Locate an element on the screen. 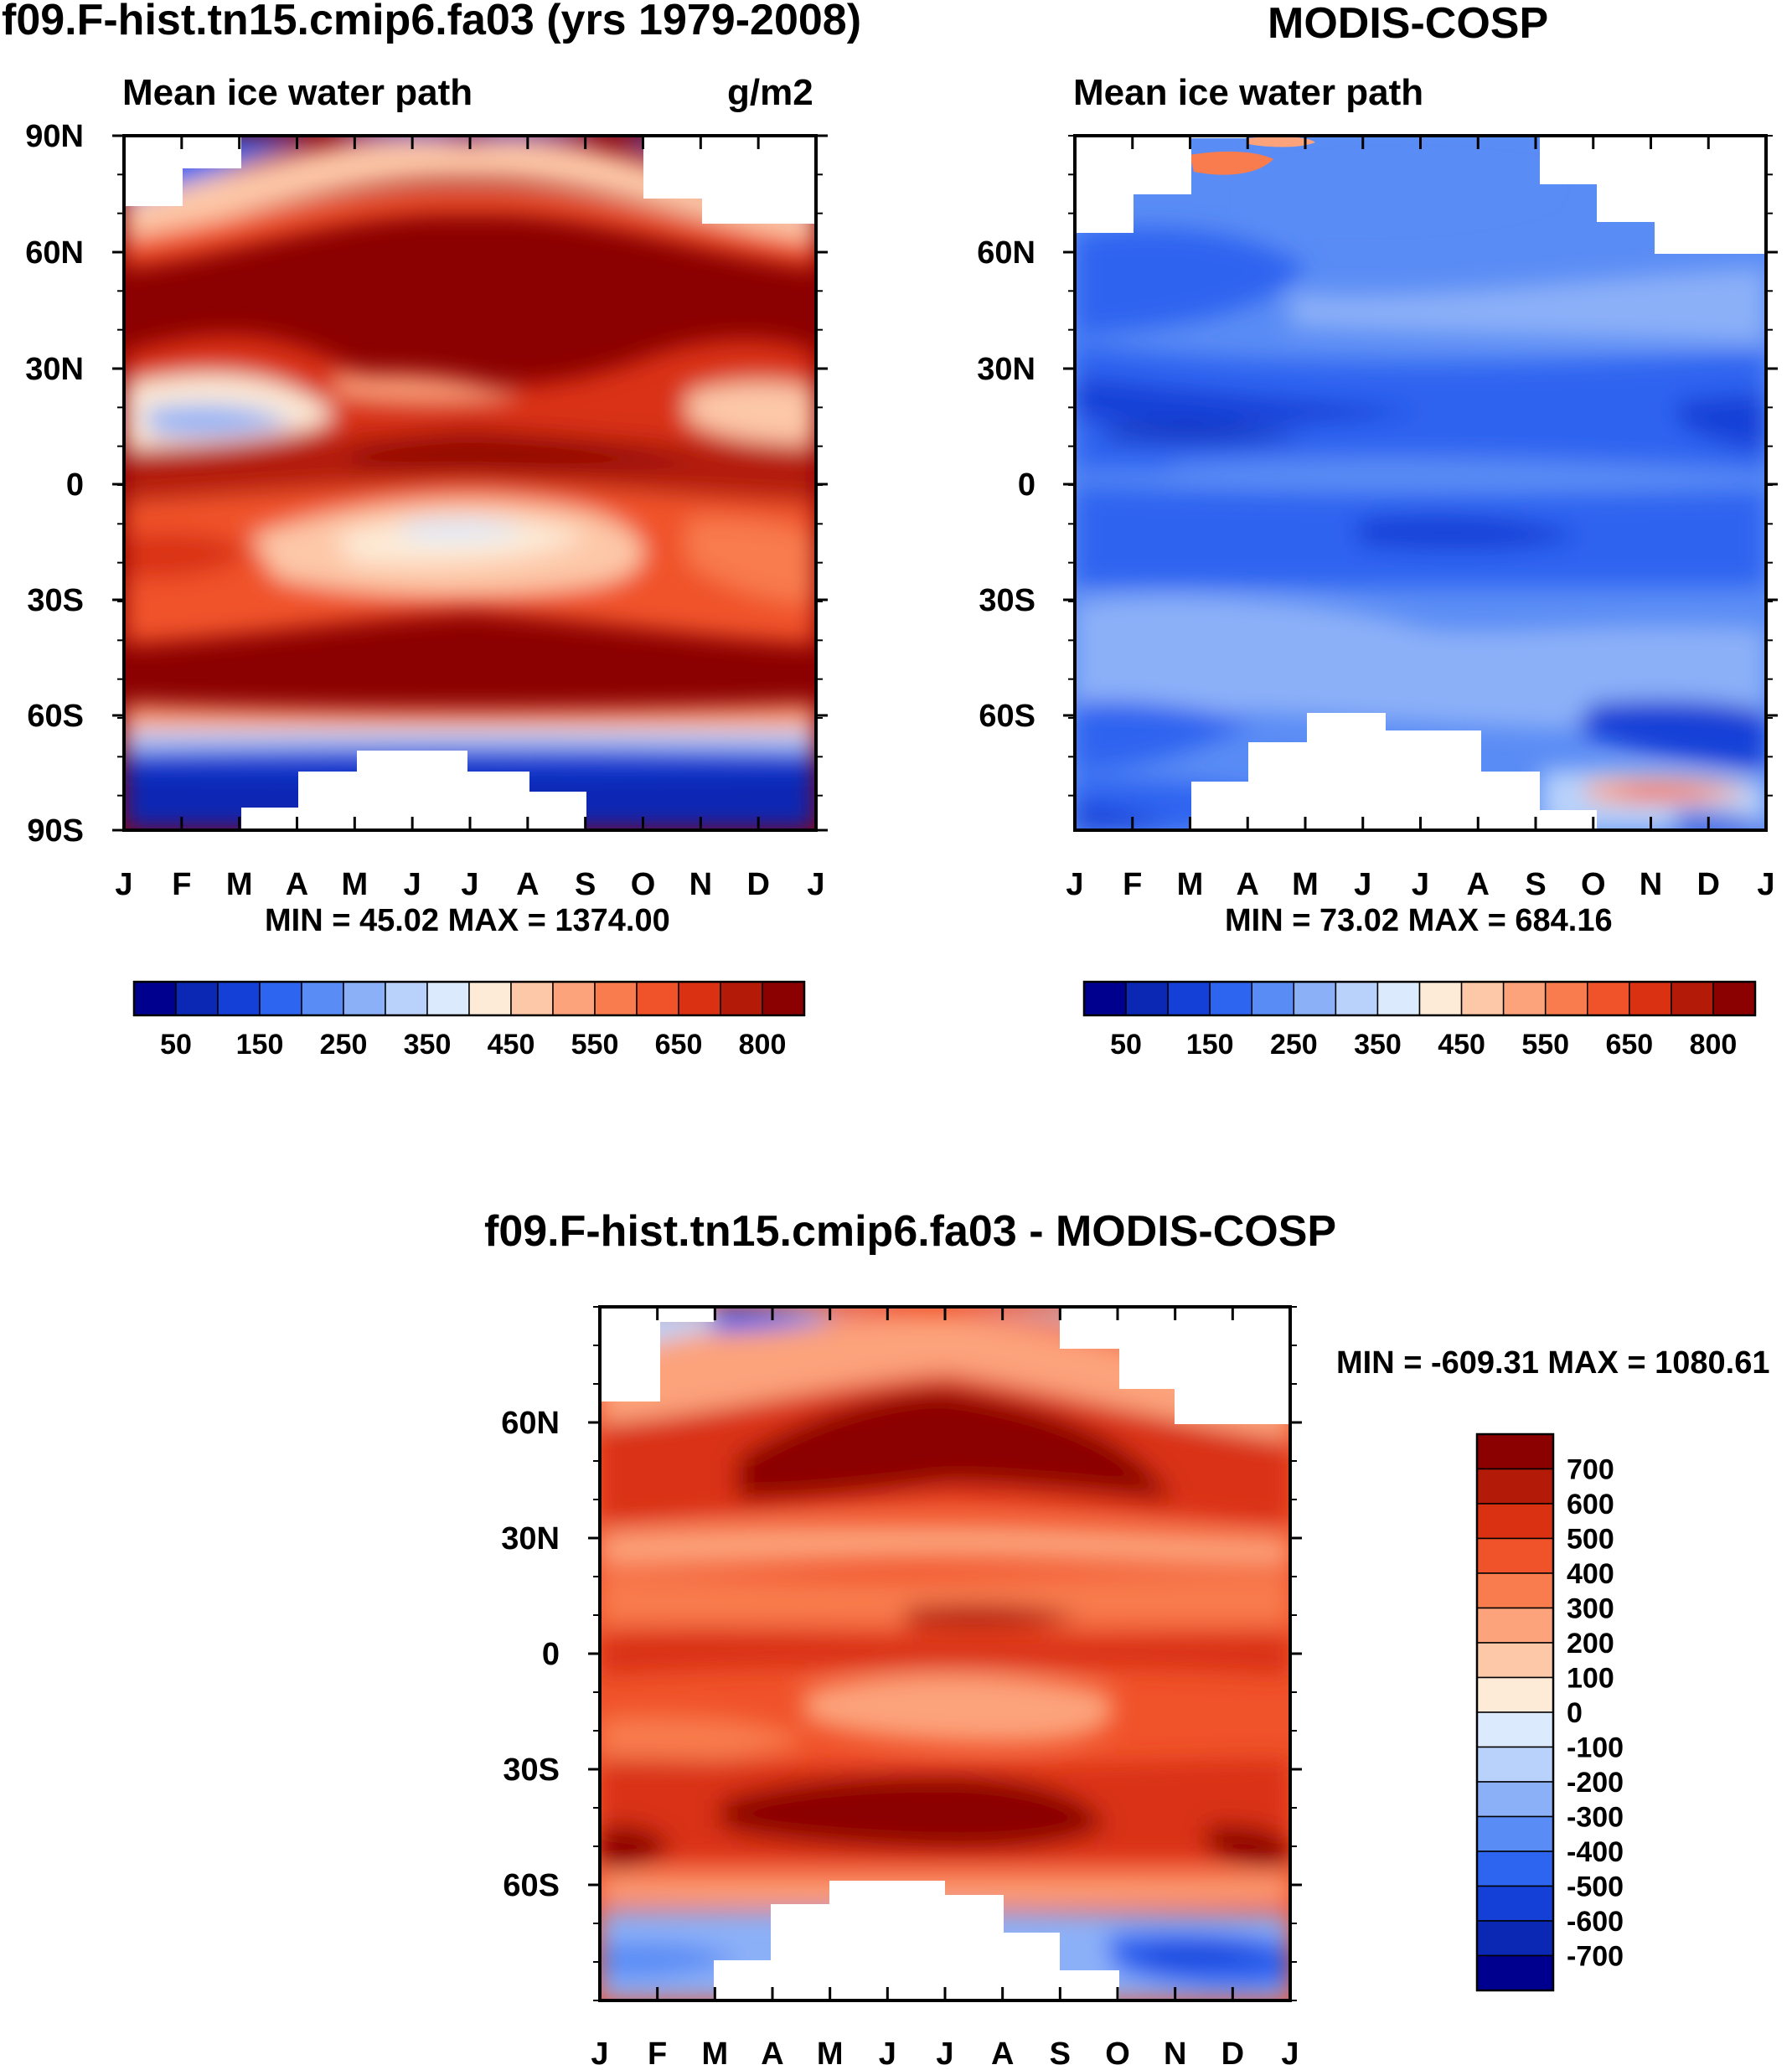 This screenshot has height=2070, width=1792. y-tick-label: 90N is located at coordinates (54, 136).